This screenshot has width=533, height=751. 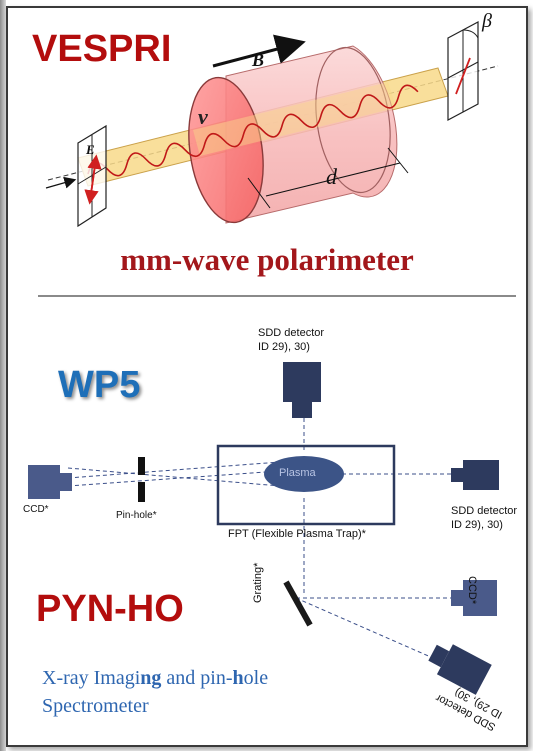 What do you see at coordinates (258, 60) in the screenshot?
I see `label-b: B` at bounding box center [258, 60].